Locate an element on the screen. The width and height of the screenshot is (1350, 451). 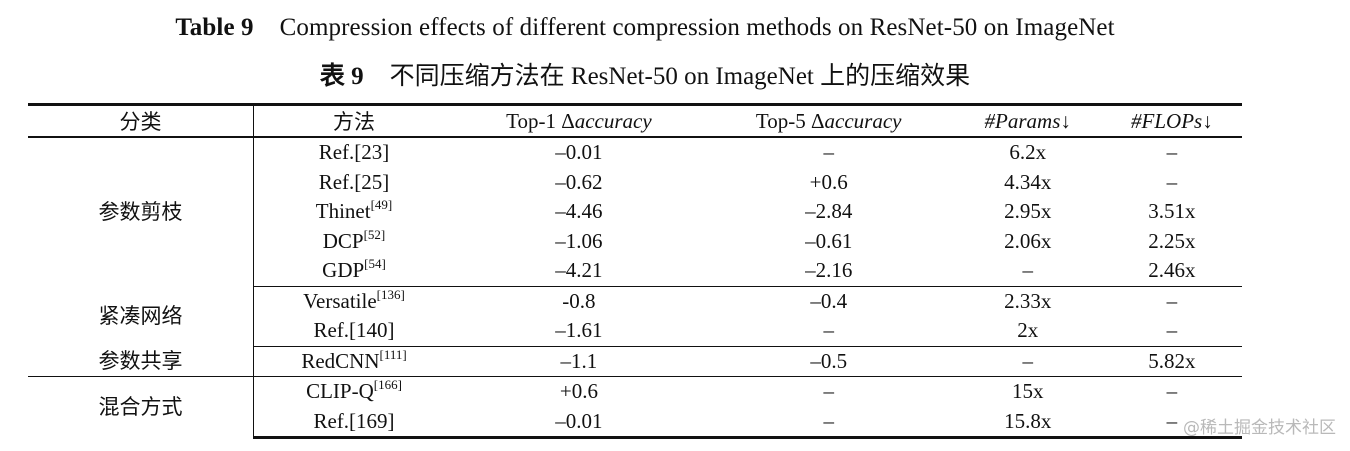
method-name: Ref.[25] is located at coordinates (354, 181).